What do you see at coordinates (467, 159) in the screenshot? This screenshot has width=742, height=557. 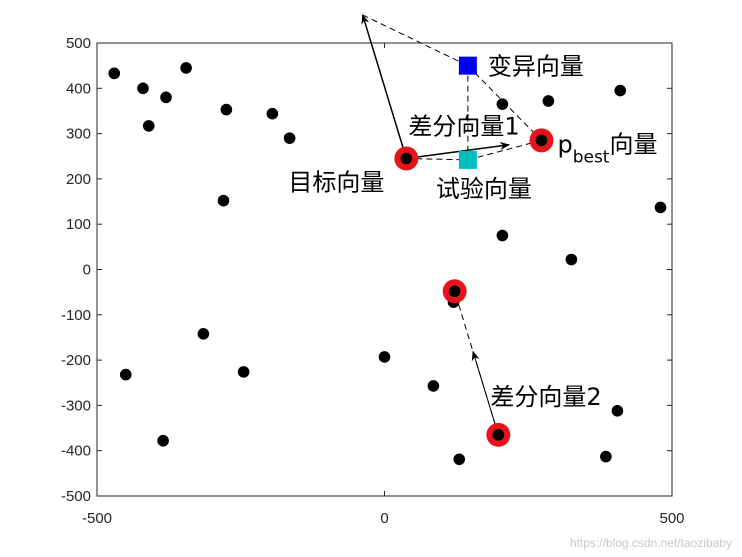 I see `trial-vector-marker` at bounding box center [467, 159].